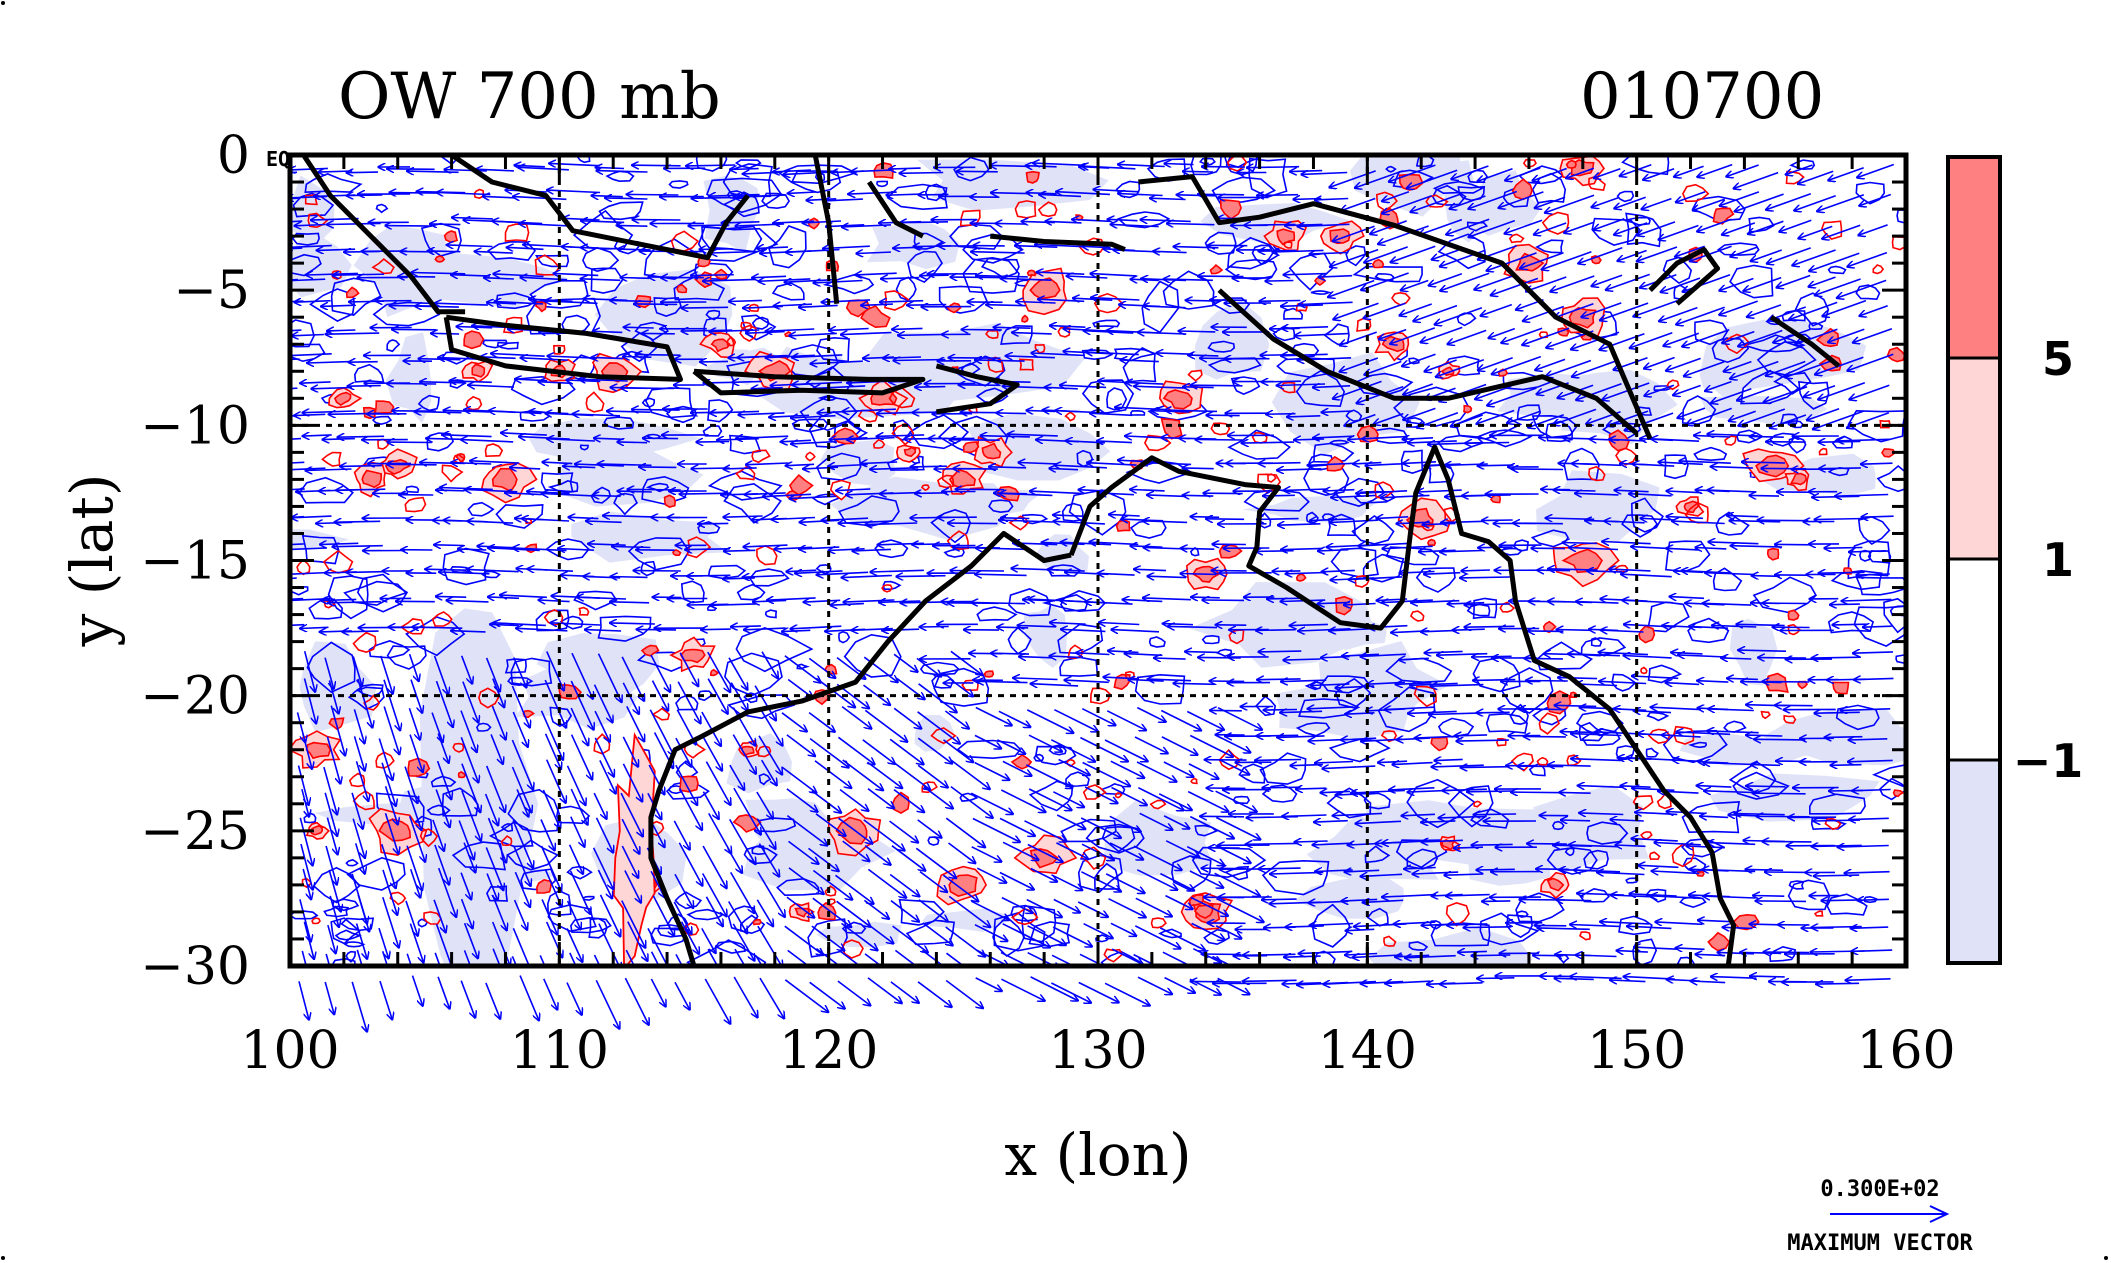  What do you see at coordinates (233, 156) in the screenshot?
I see `y-tick-label: 0` at bounding box center [233, 156].